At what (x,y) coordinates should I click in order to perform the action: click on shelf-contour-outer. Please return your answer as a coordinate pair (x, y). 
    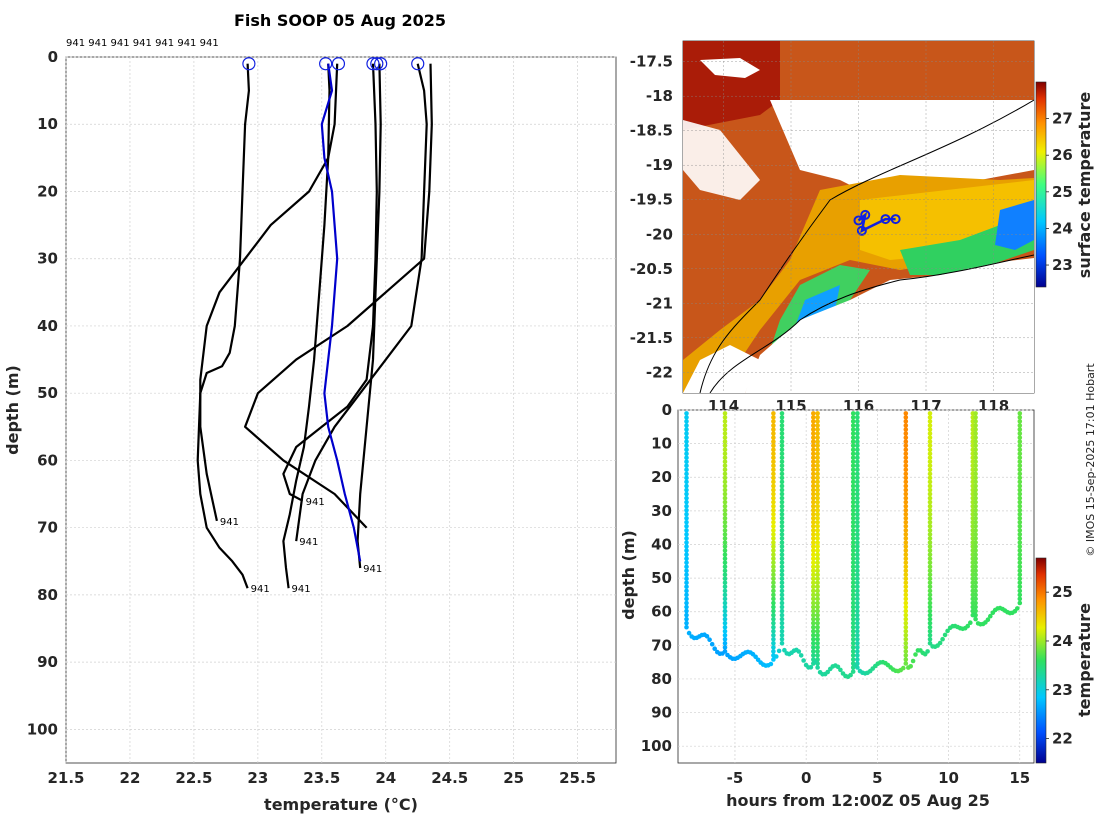
    Looking at the image, I should click on (866, 246).